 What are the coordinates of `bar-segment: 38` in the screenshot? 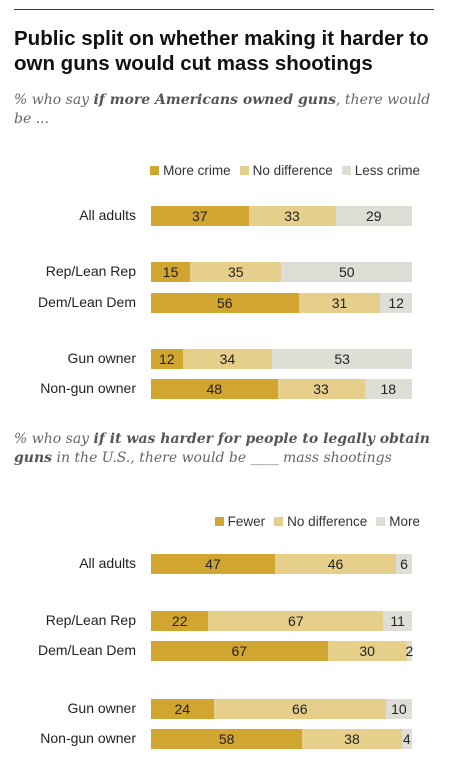 It's located at (352, 739).